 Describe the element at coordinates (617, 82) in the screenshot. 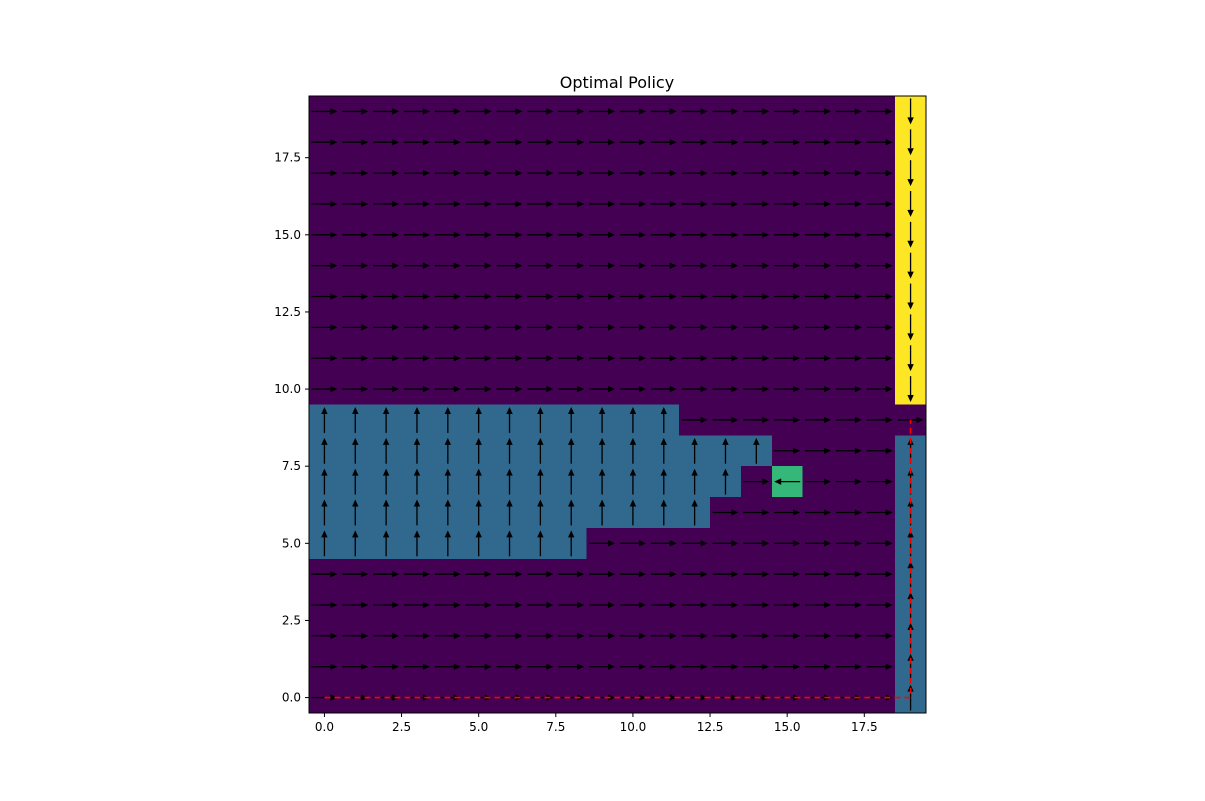

I see `chart-title: Optimal Policy` at that location.